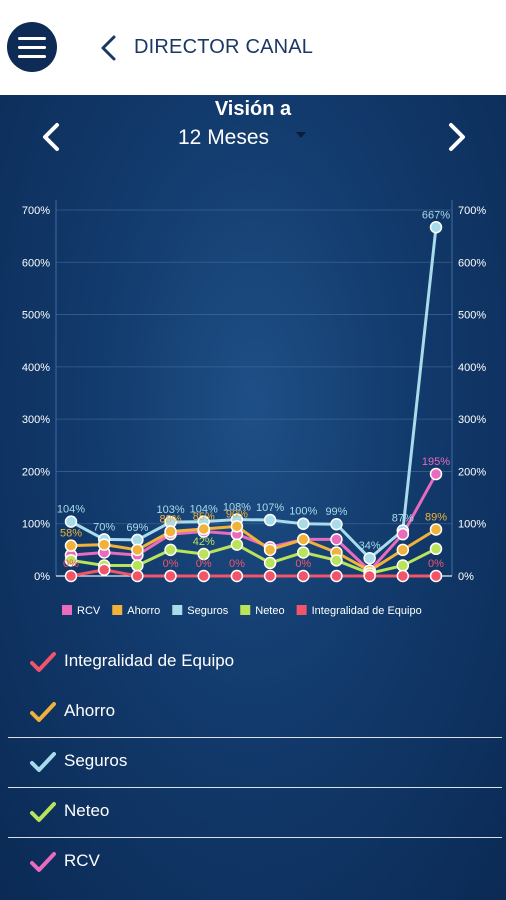  Describe the element at coordinates (253, 47) in the screenshot. I see `app-bar: DIRECTOR CANAL` at that location.